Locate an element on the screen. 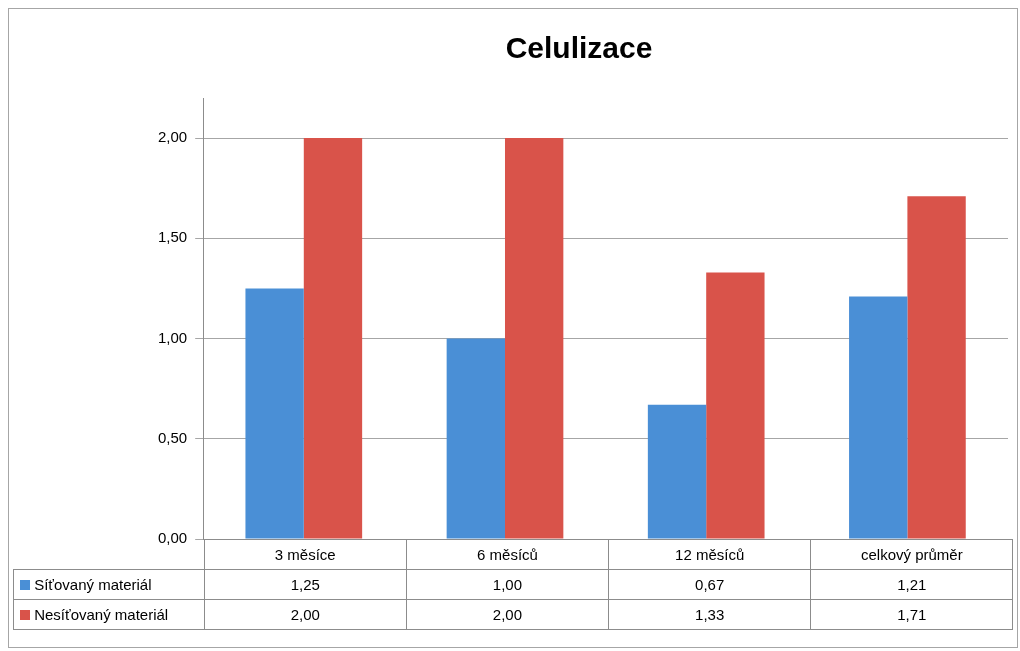 The height and width of the screenshot is (651, 1020). x-tick-label: 12 měsíců is located at coordinates (709, 554).